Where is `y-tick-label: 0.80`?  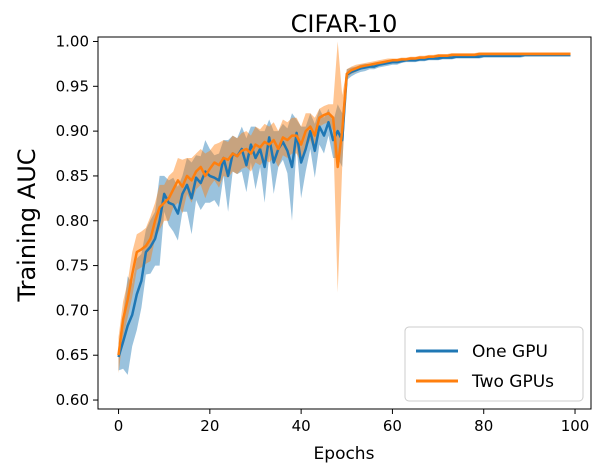
y-tick-label: 0.80 is located at coordinates (72, 221).